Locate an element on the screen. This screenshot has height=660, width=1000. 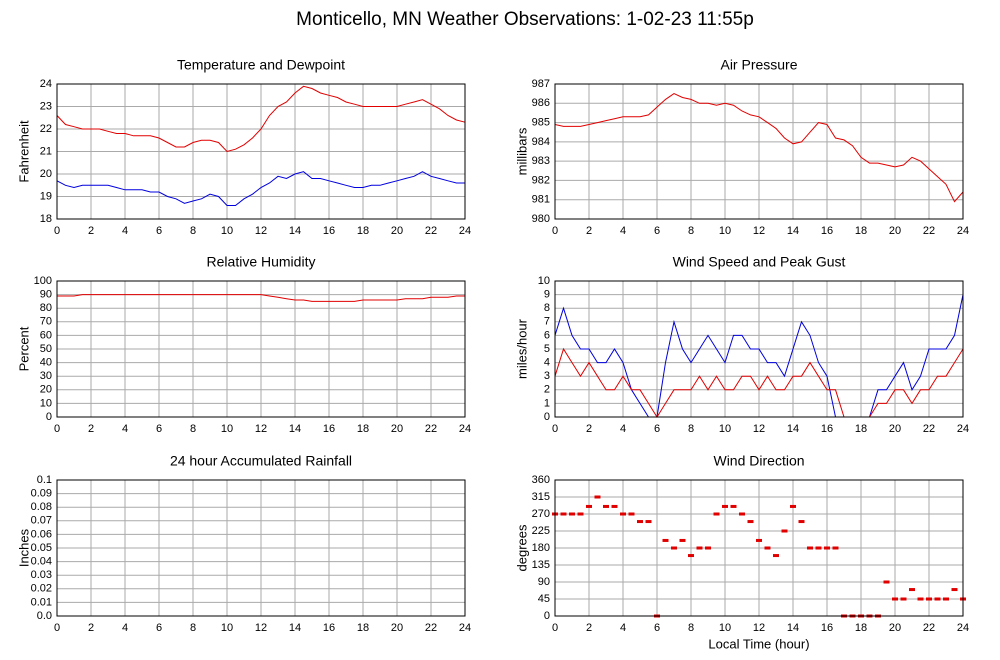
y-tick-label: 23 is located at coordinates (46, 106).